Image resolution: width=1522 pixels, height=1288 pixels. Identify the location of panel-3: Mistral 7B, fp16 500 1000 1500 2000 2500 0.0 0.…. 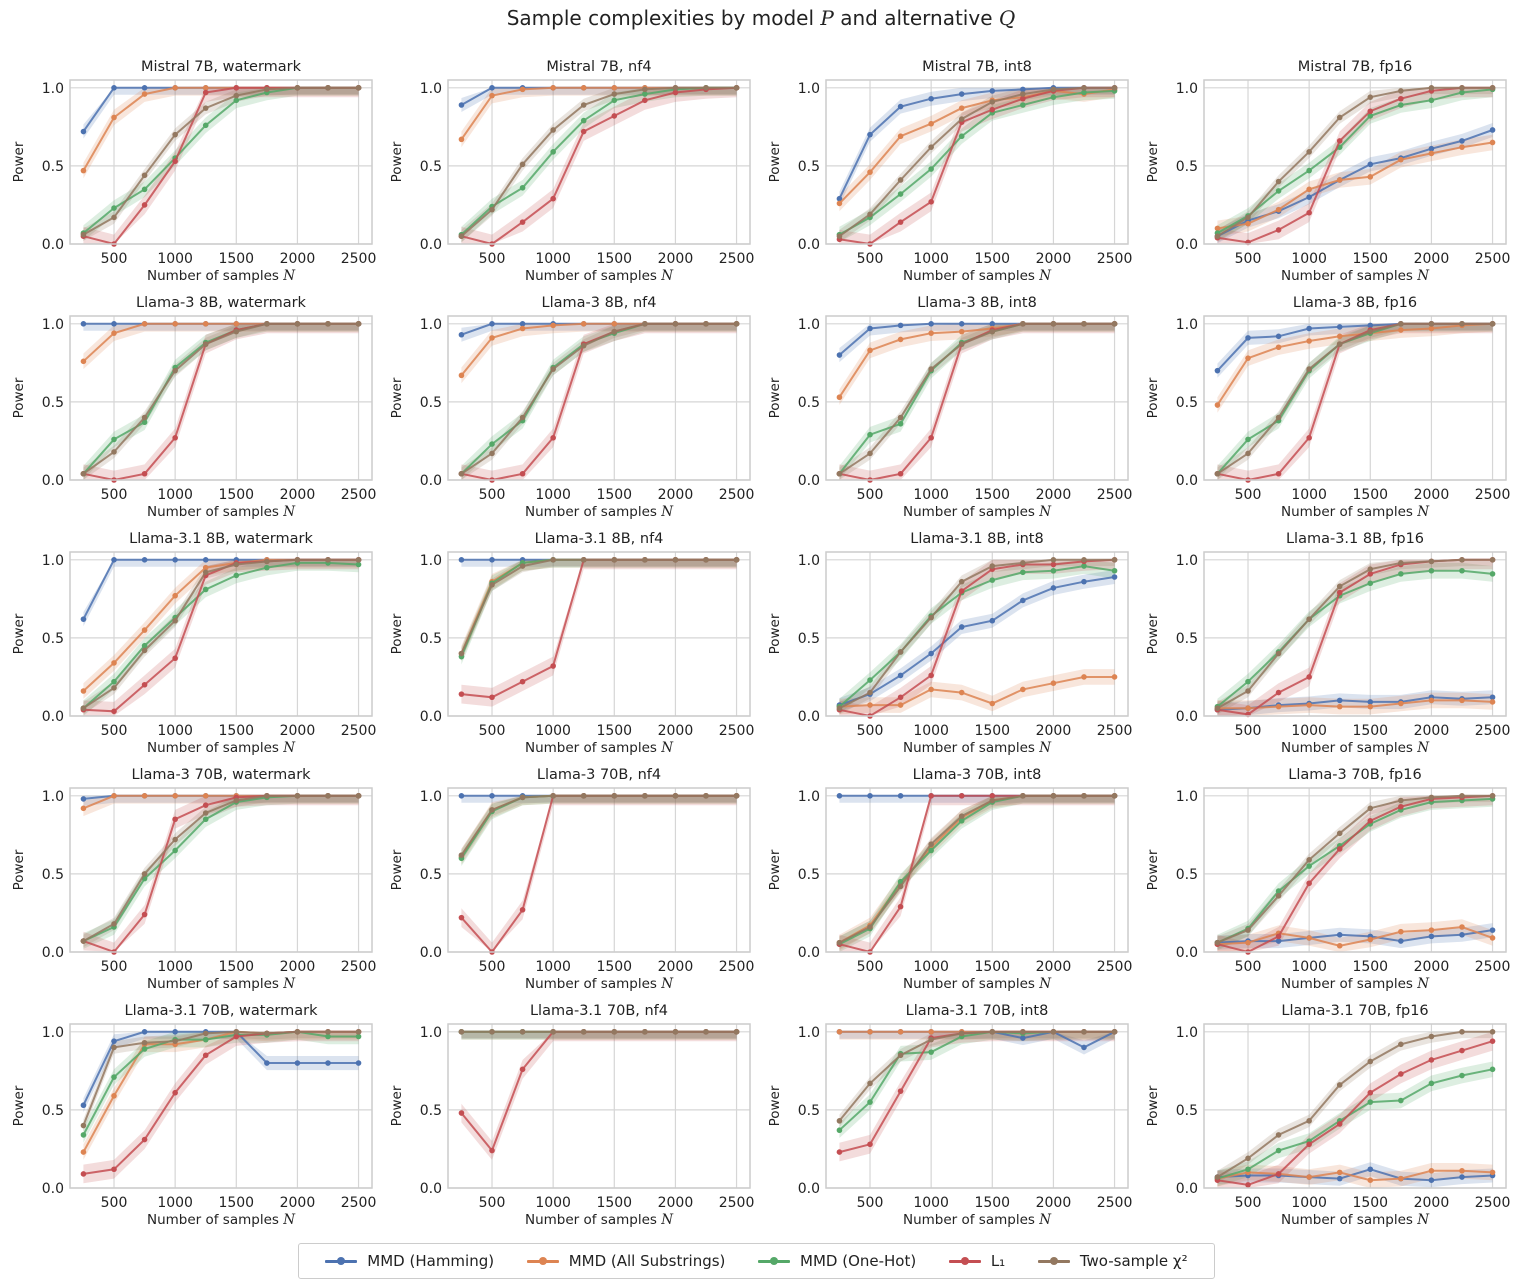
(1327, 171).